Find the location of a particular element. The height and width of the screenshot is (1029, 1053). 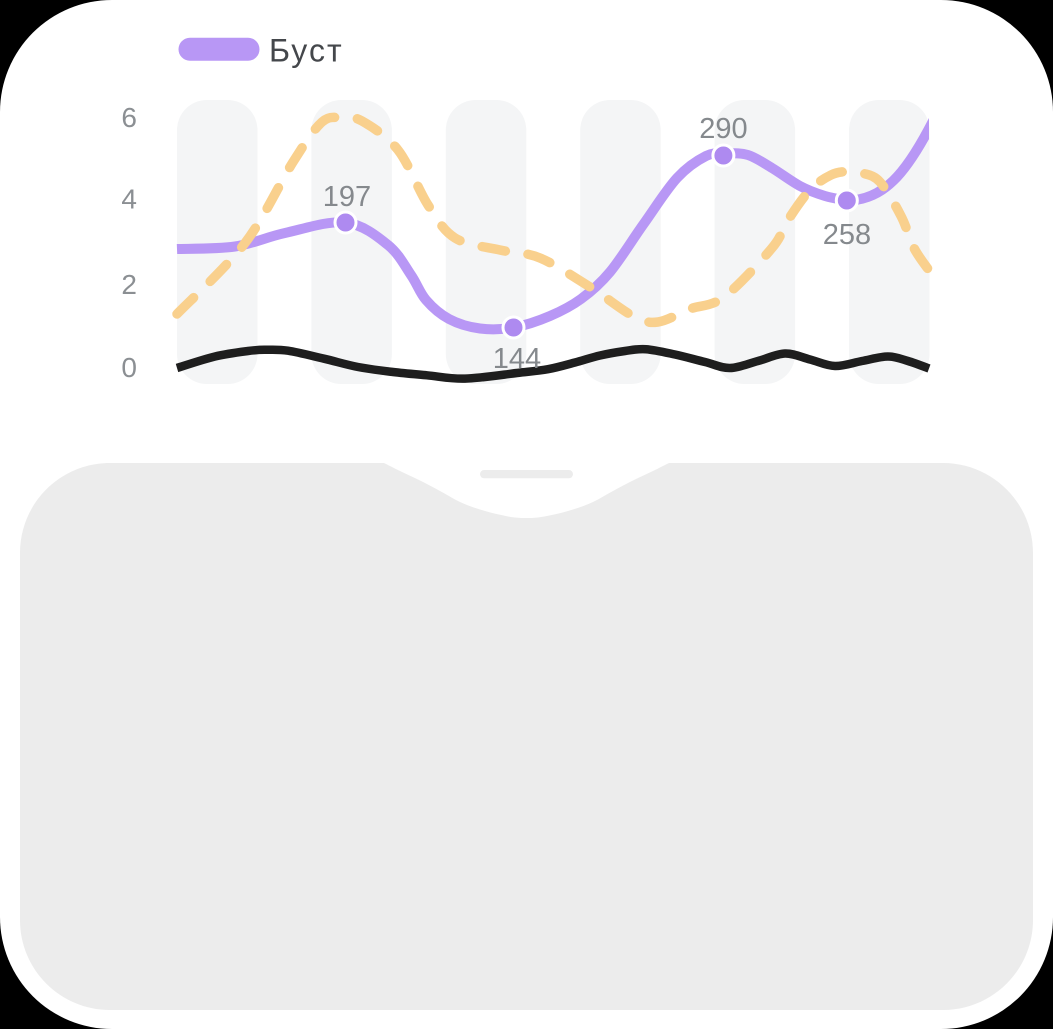

svg-text: 290 is located at coordinates (723, 129).